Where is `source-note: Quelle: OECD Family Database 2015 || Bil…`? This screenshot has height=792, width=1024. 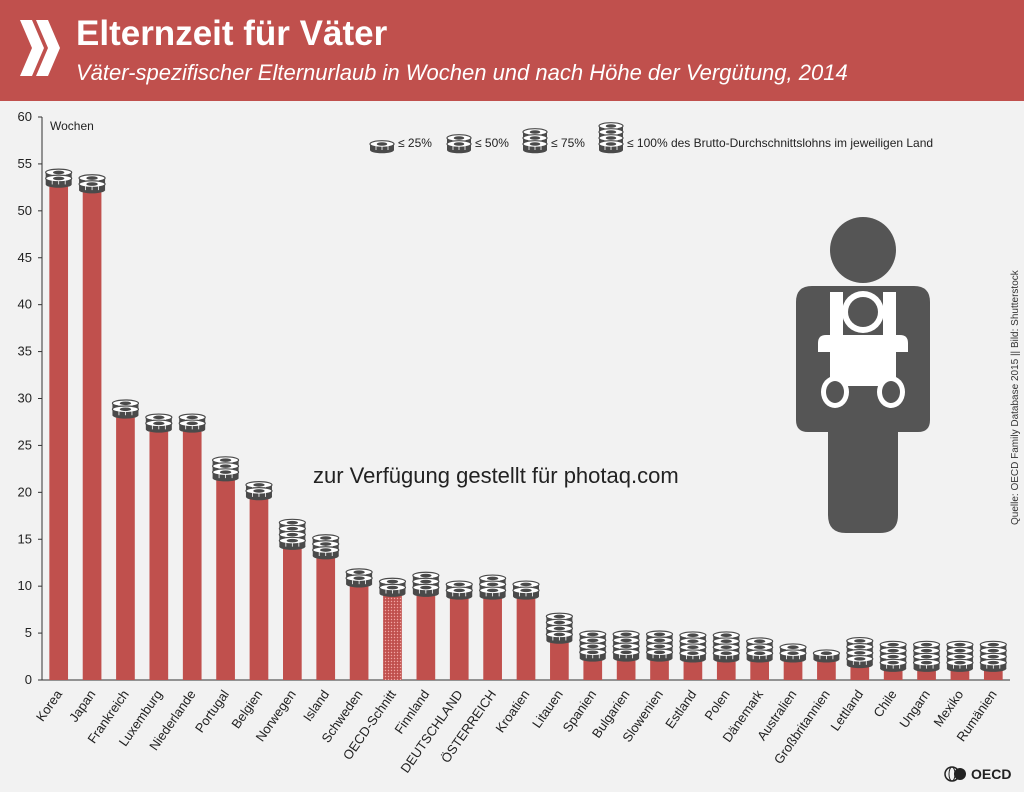
source-note: Quelle: OECD Family Database 2015 || Bil… is located at coordinates (1015, 397).